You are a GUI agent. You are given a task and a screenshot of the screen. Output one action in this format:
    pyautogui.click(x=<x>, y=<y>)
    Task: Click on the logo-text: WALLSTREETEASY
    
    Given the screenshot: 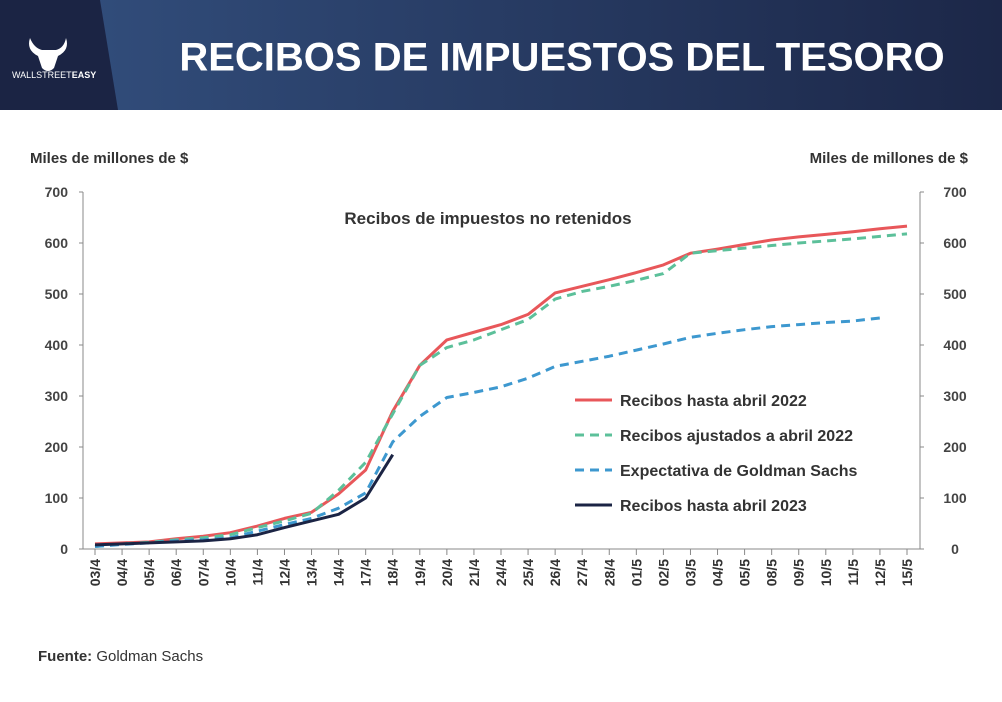 What is the action you would take?
    pyautogui.click(x=54, y=75)
    